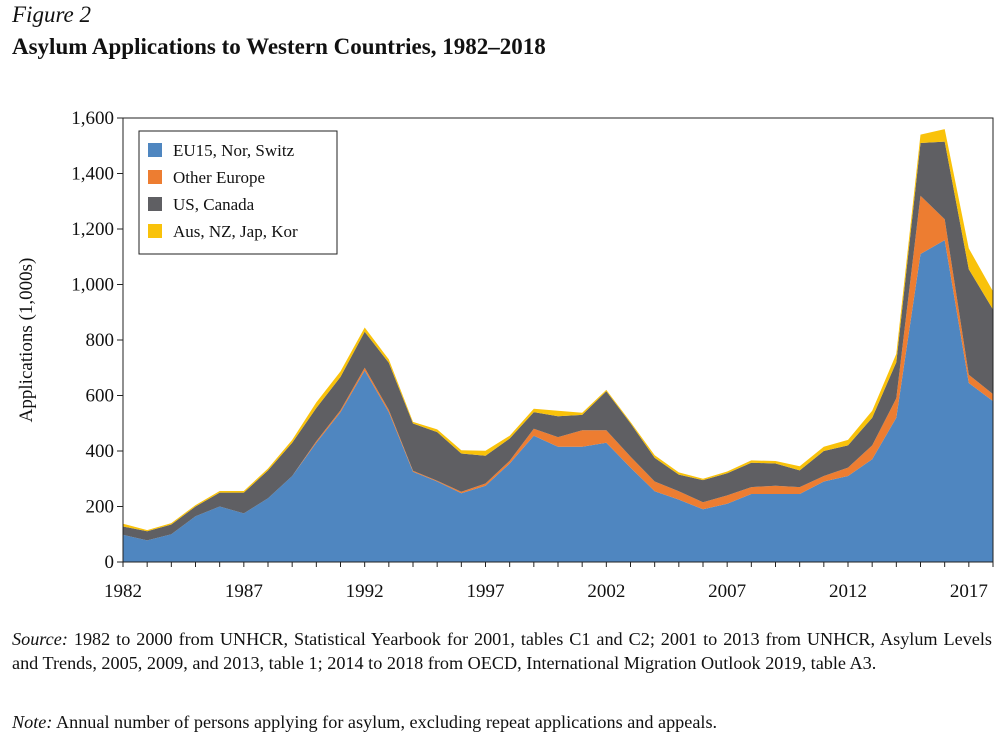  Describe the element at coordinates (92, 285) in the screenshot. I see `y-tick-label: 1,000` at that location.